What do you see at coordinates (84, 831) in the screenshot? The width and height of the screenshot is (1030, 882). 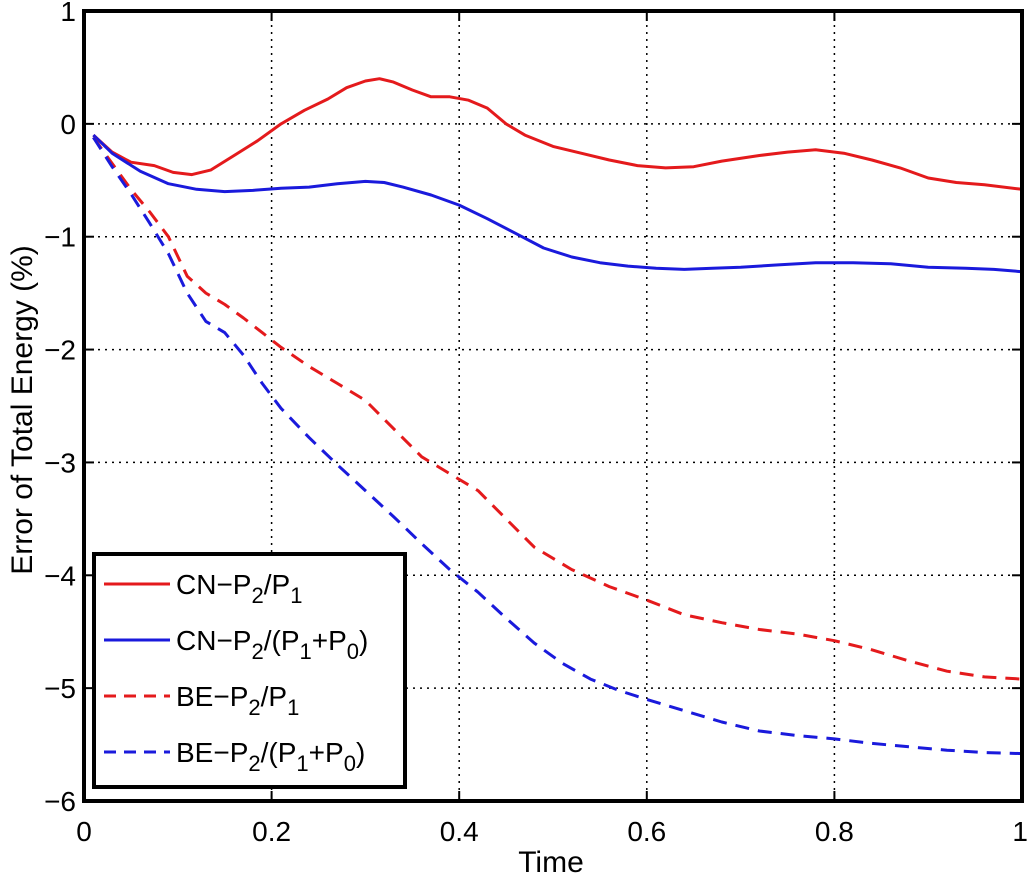 I see `x-tick-label: 0` at bounding box center [84, 831].